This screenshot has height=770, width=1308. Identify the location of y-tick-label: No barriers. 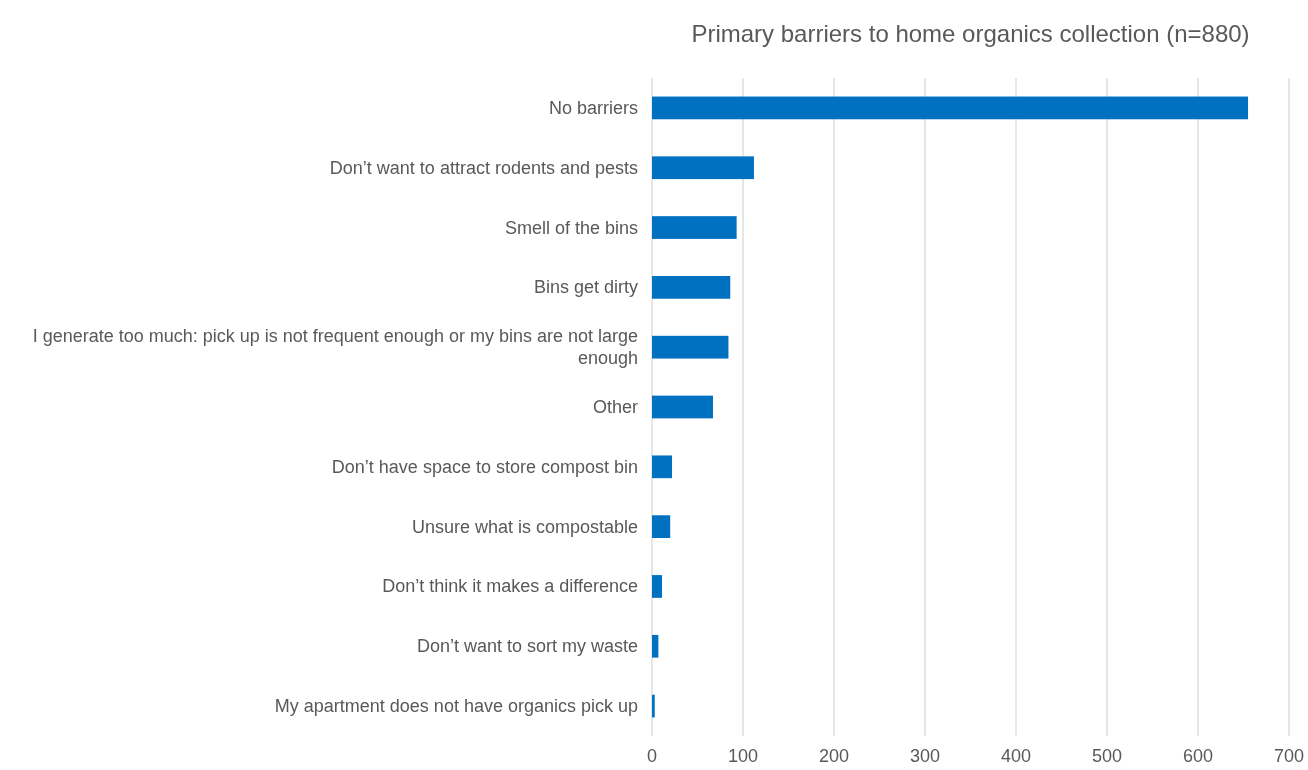
(593, 107).